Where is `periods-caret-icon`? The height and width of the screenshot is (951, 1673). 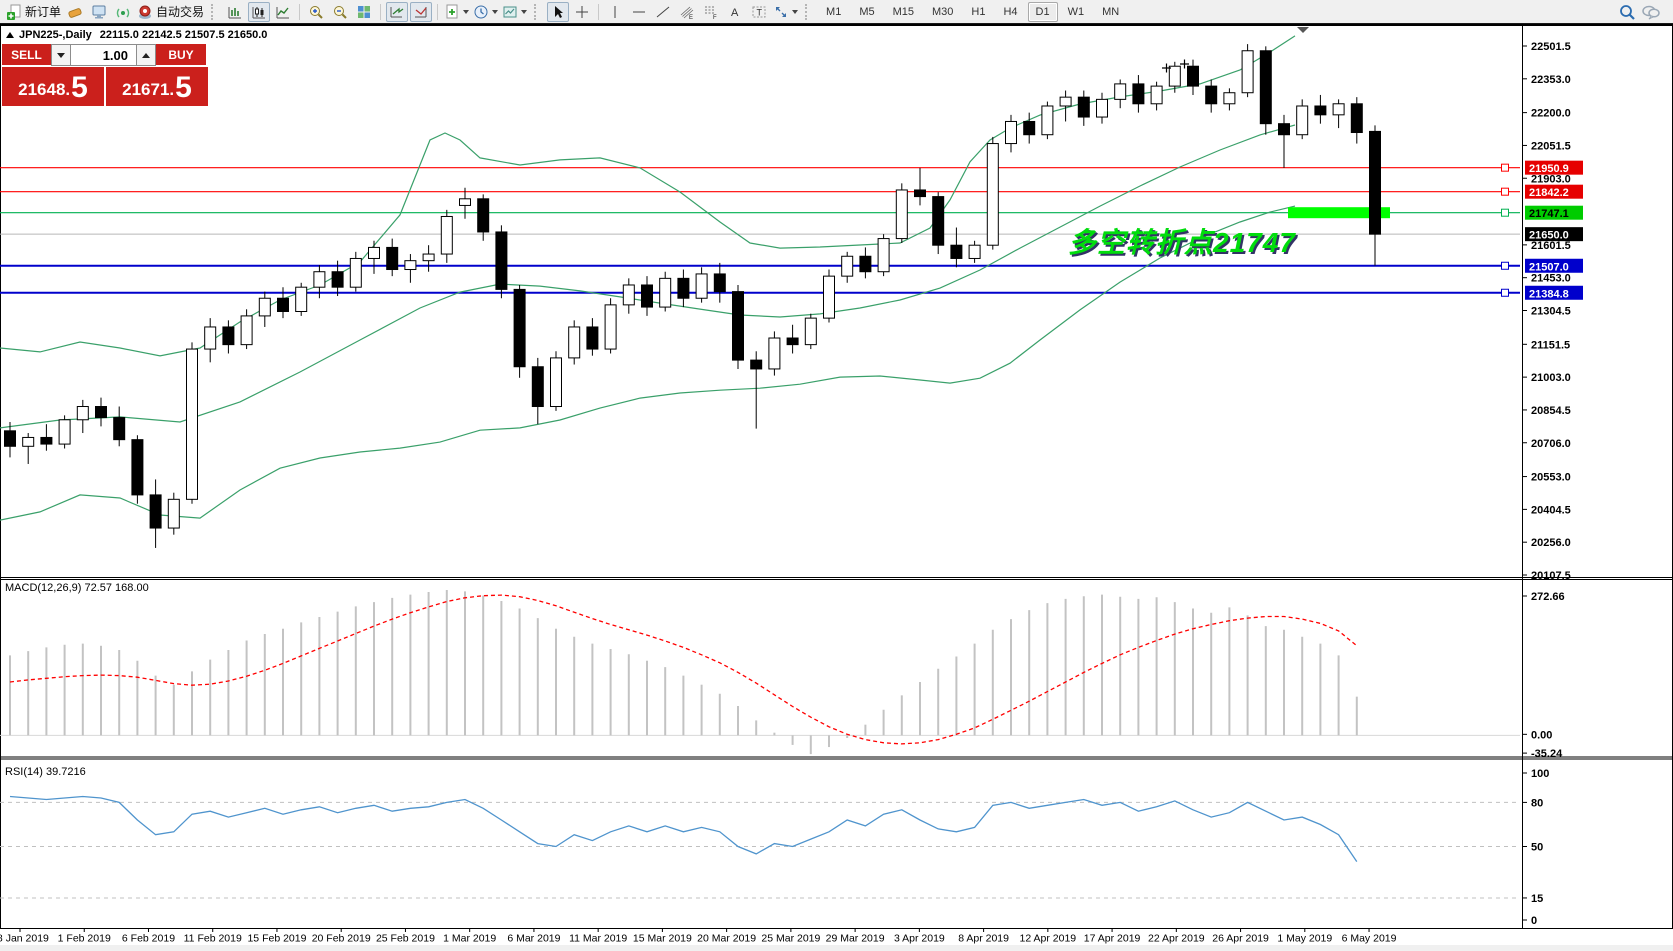 periods-caret-icon is located at coordinates (495, 11).